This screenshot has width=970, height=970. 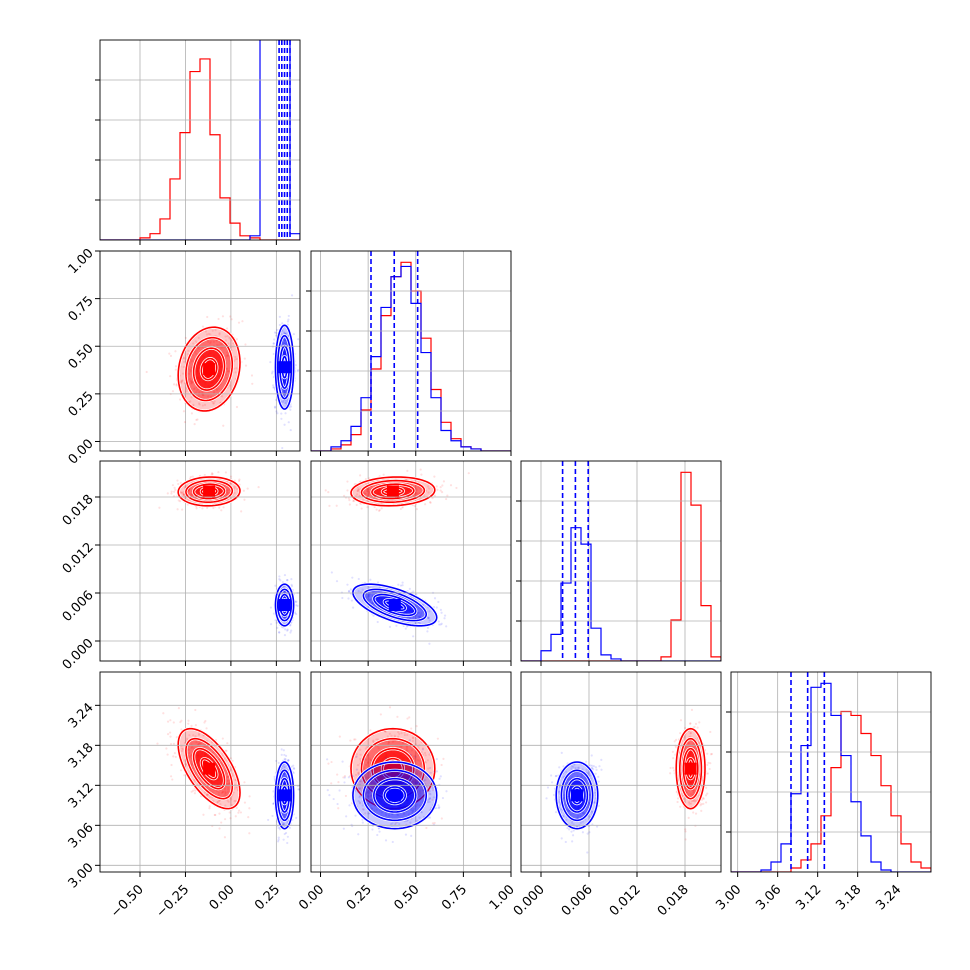 I want to click on y-tick-label: 0.000, so click(x=78, y=654).